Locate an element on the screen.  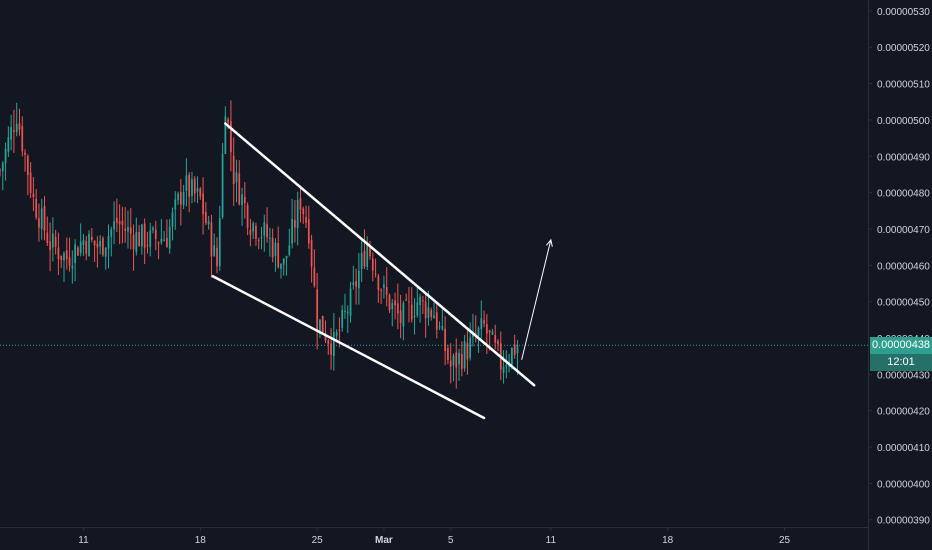
projection-arrow is located at coordinates (537, 299).